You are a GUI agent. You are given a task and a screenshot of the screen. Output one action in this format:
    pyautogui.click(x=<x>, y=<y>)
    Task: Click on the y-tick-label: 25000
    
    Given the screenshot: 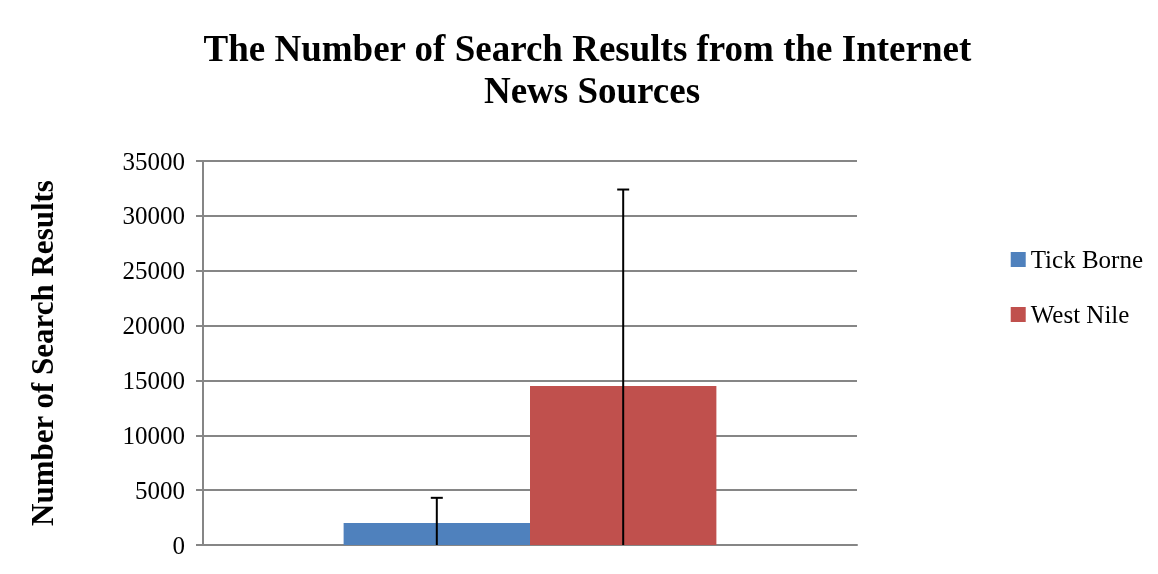 What is the action you would take?
    pyautogui.click(x=153, y=271)
    